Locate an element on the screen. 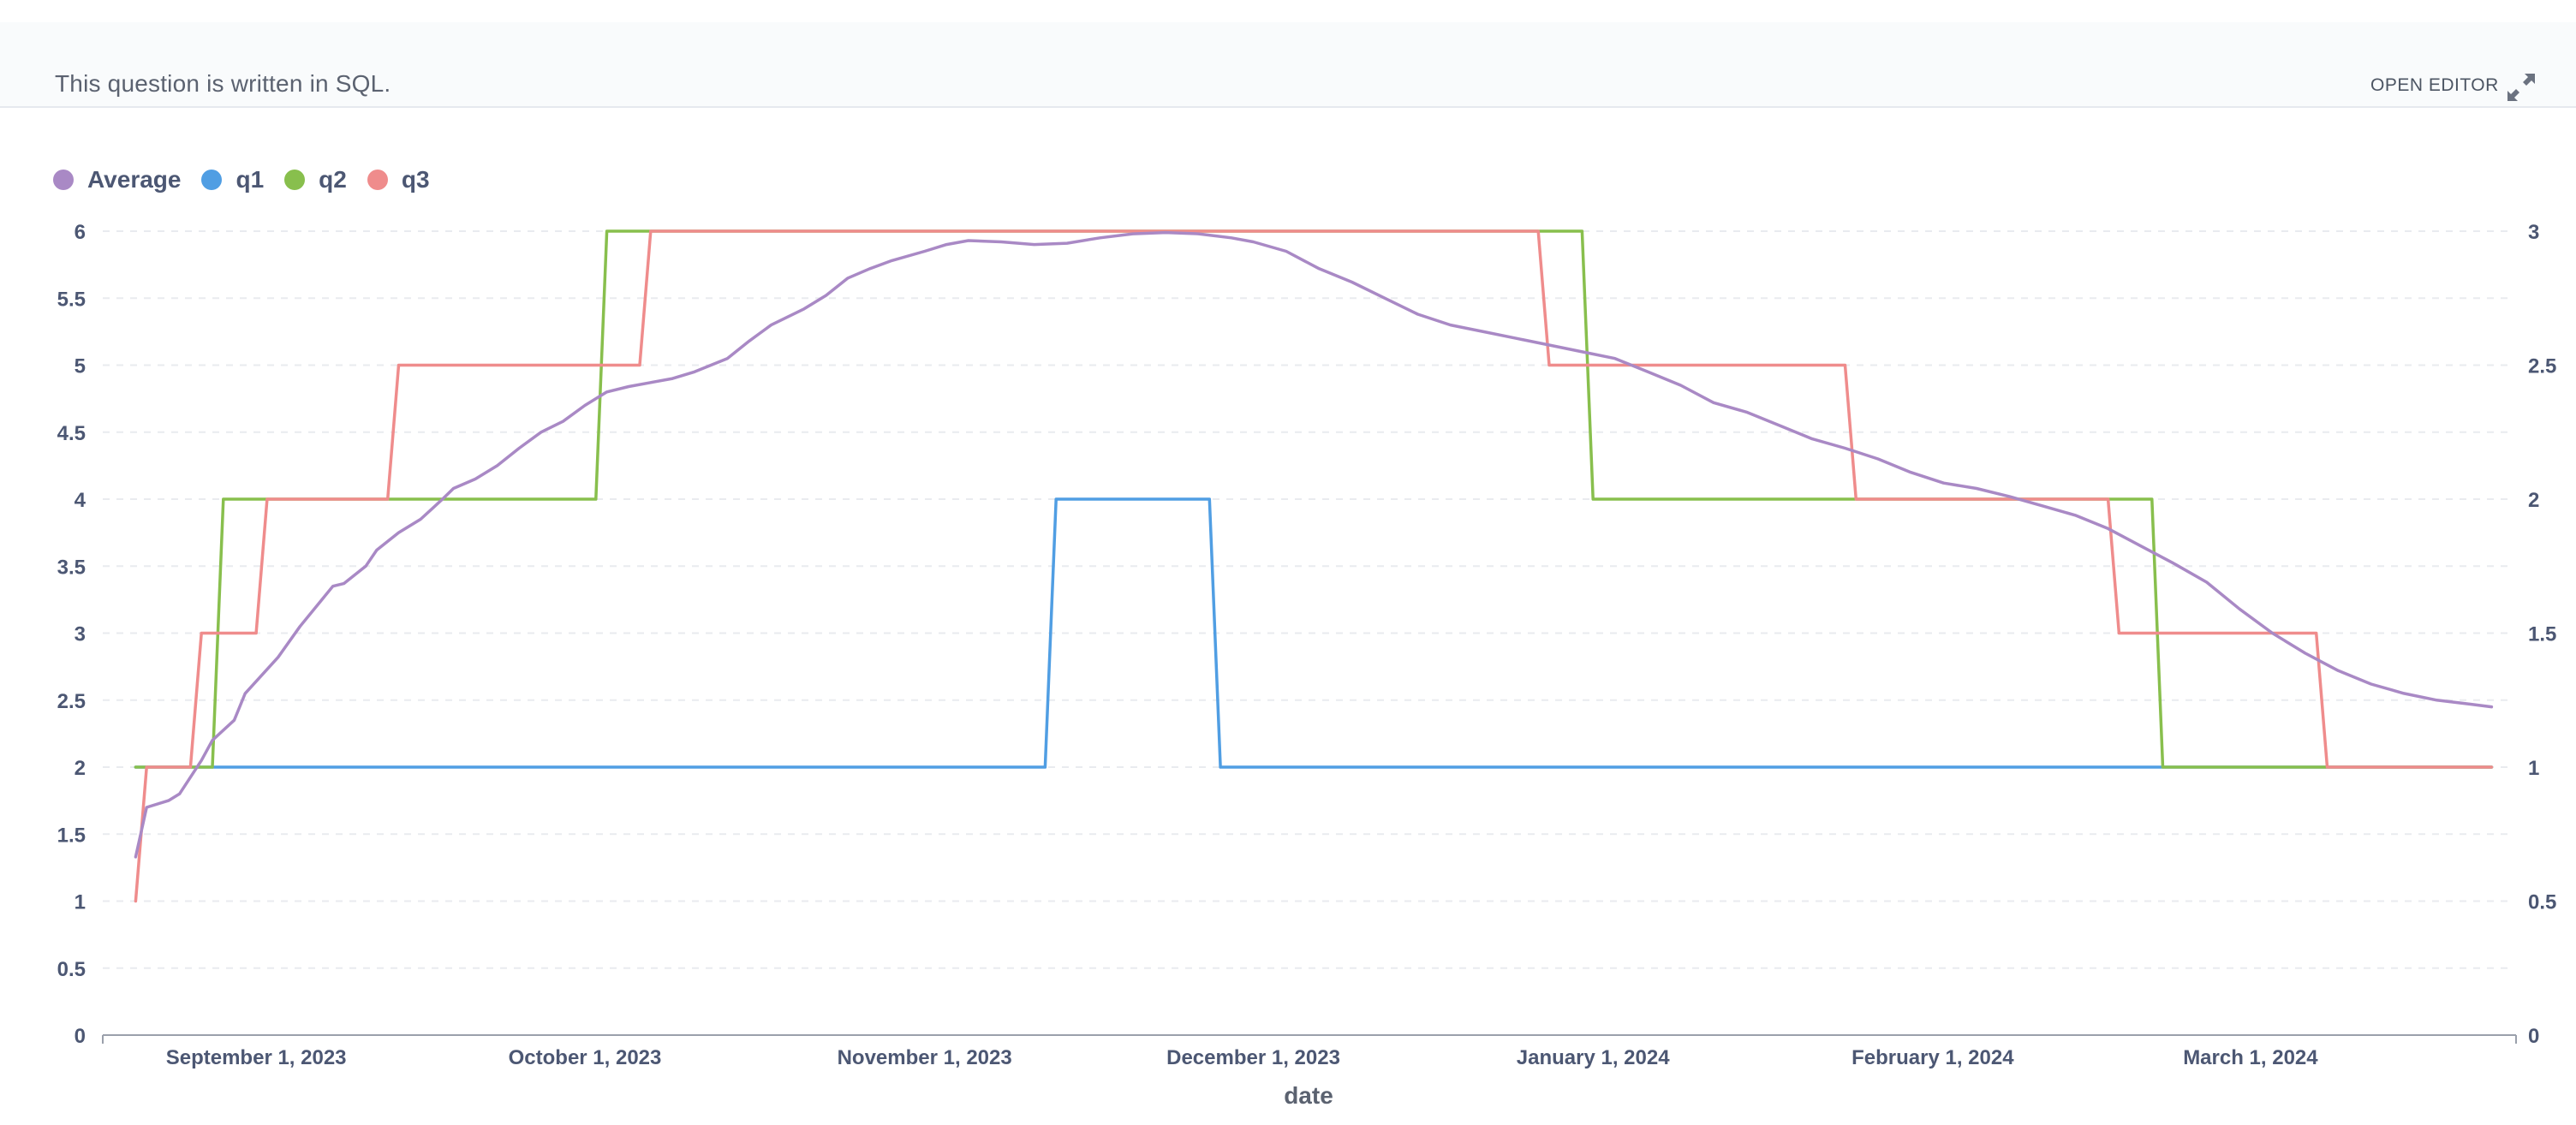 Image resolution: width=2576 pixels, height=1125 pixels. y-right-tick-label: 1.5 is located at coordinates (2542, 634).